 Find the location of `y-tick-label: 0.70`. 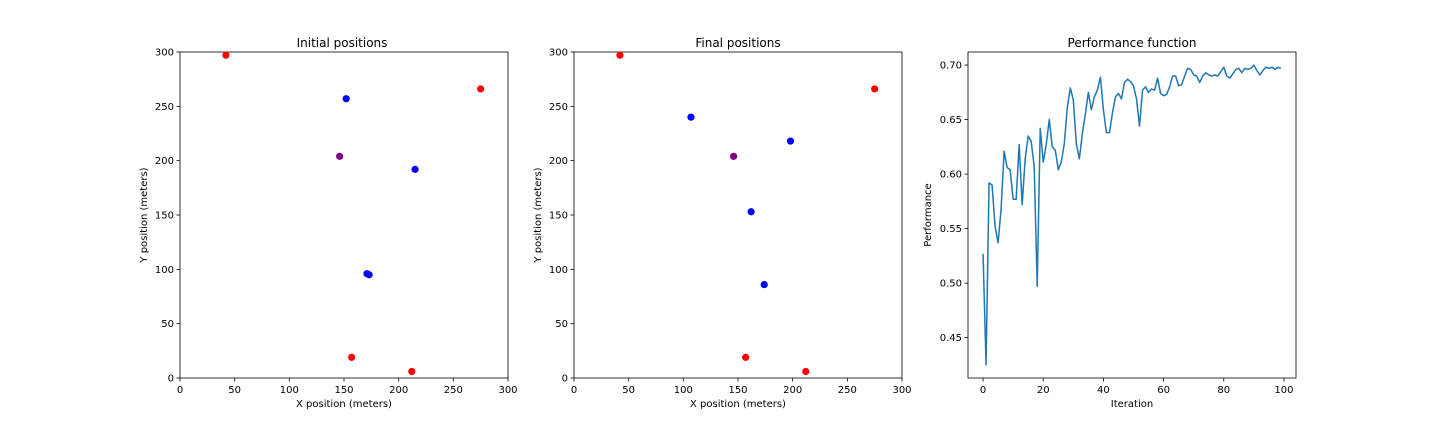

y-tick-label: 0.70 is located at coordinates (951, 66).